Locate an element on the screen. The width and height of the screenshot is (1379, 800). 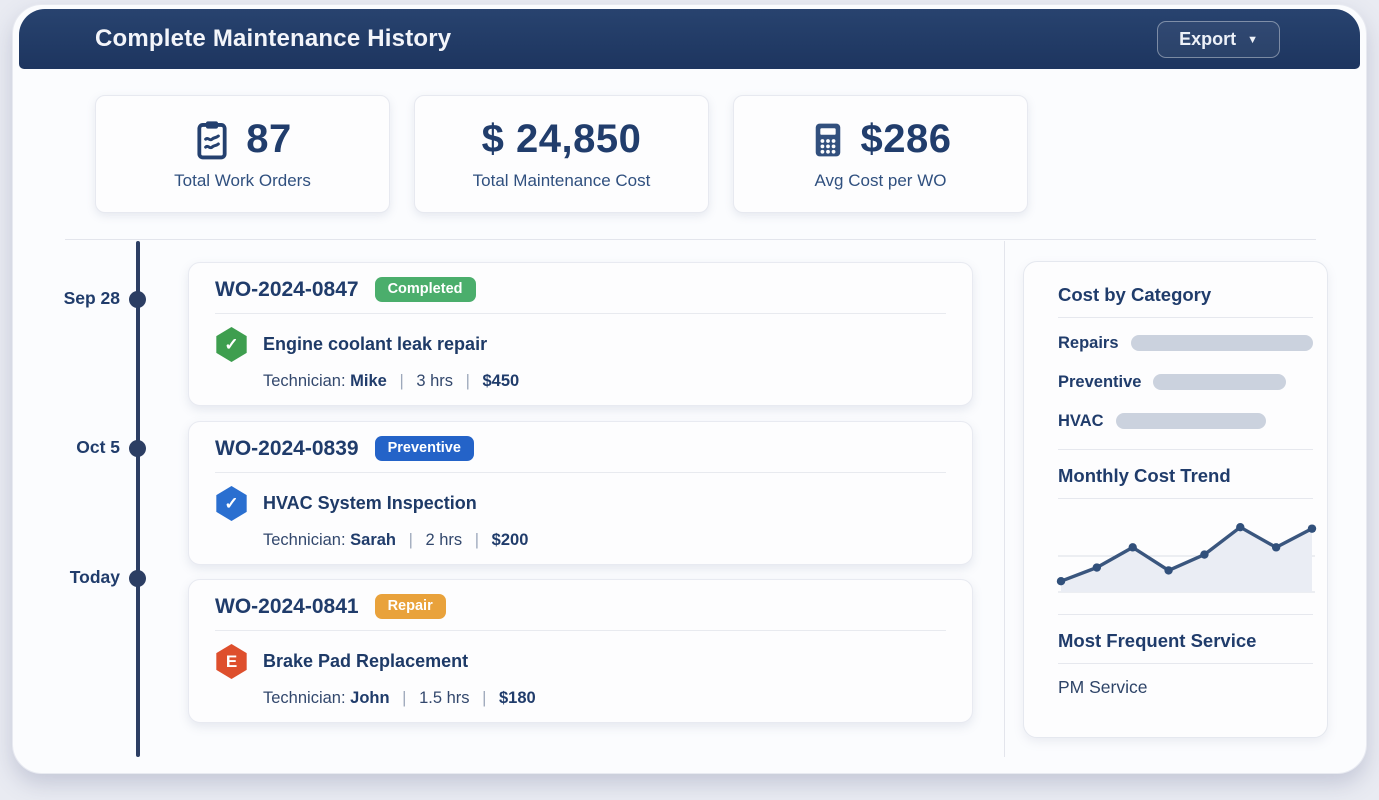
category-bar-row-repairs: Repairs is located at coordinates (1185, 343).